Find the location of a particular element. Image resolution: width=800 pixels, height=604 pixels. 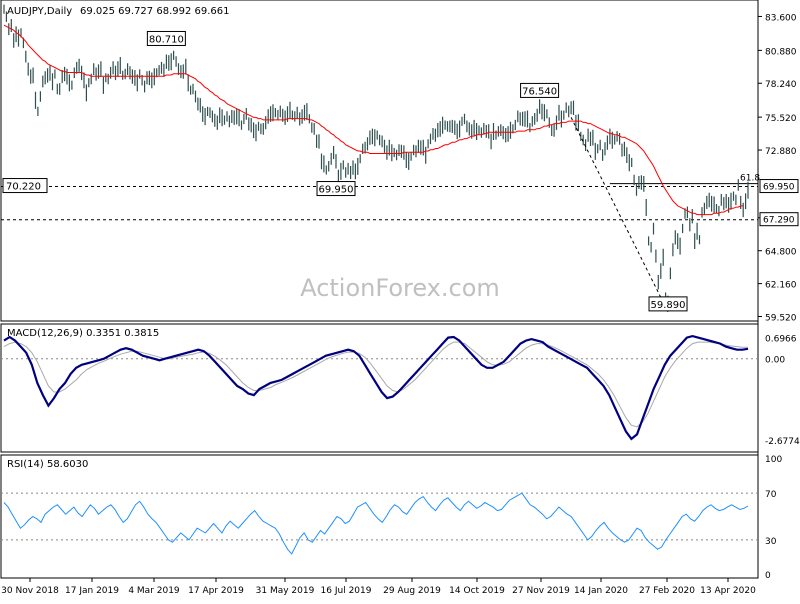

rsi-y-tick-label: 0 is located at coordinates (768, 576).